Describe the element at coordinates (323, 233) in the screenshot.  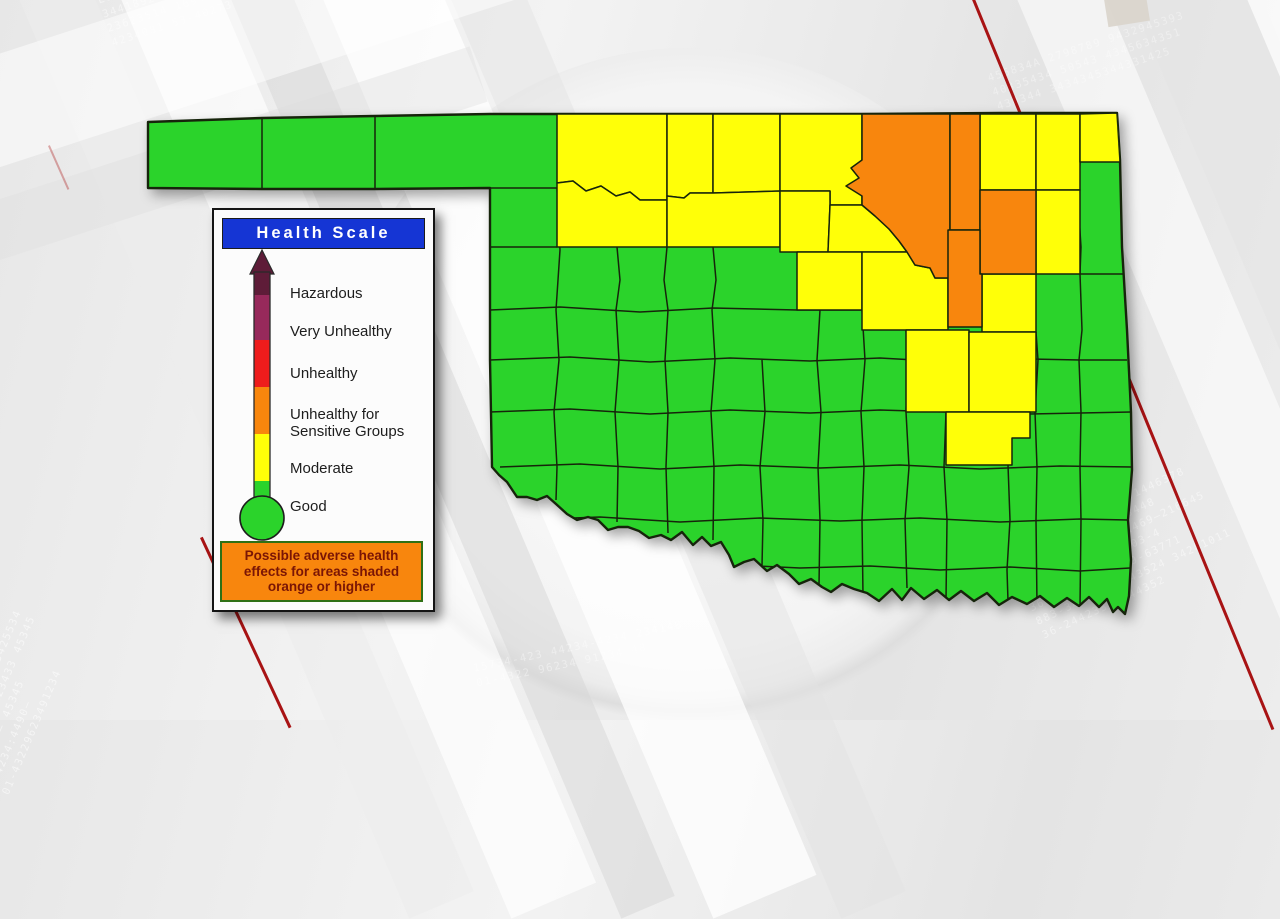
I see `legend-title: Health Scale` at that location.